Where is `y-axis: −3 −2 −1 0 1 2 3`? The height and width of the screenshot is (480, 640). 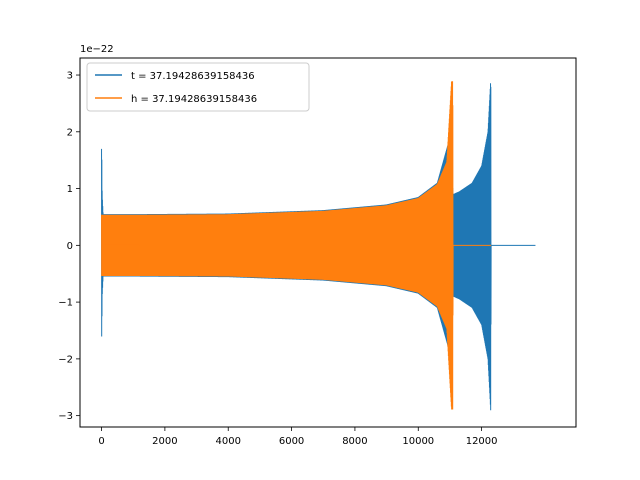 y-axis: −3 −2 −1 0 1 2 3 is located at coordinates (69, 246).